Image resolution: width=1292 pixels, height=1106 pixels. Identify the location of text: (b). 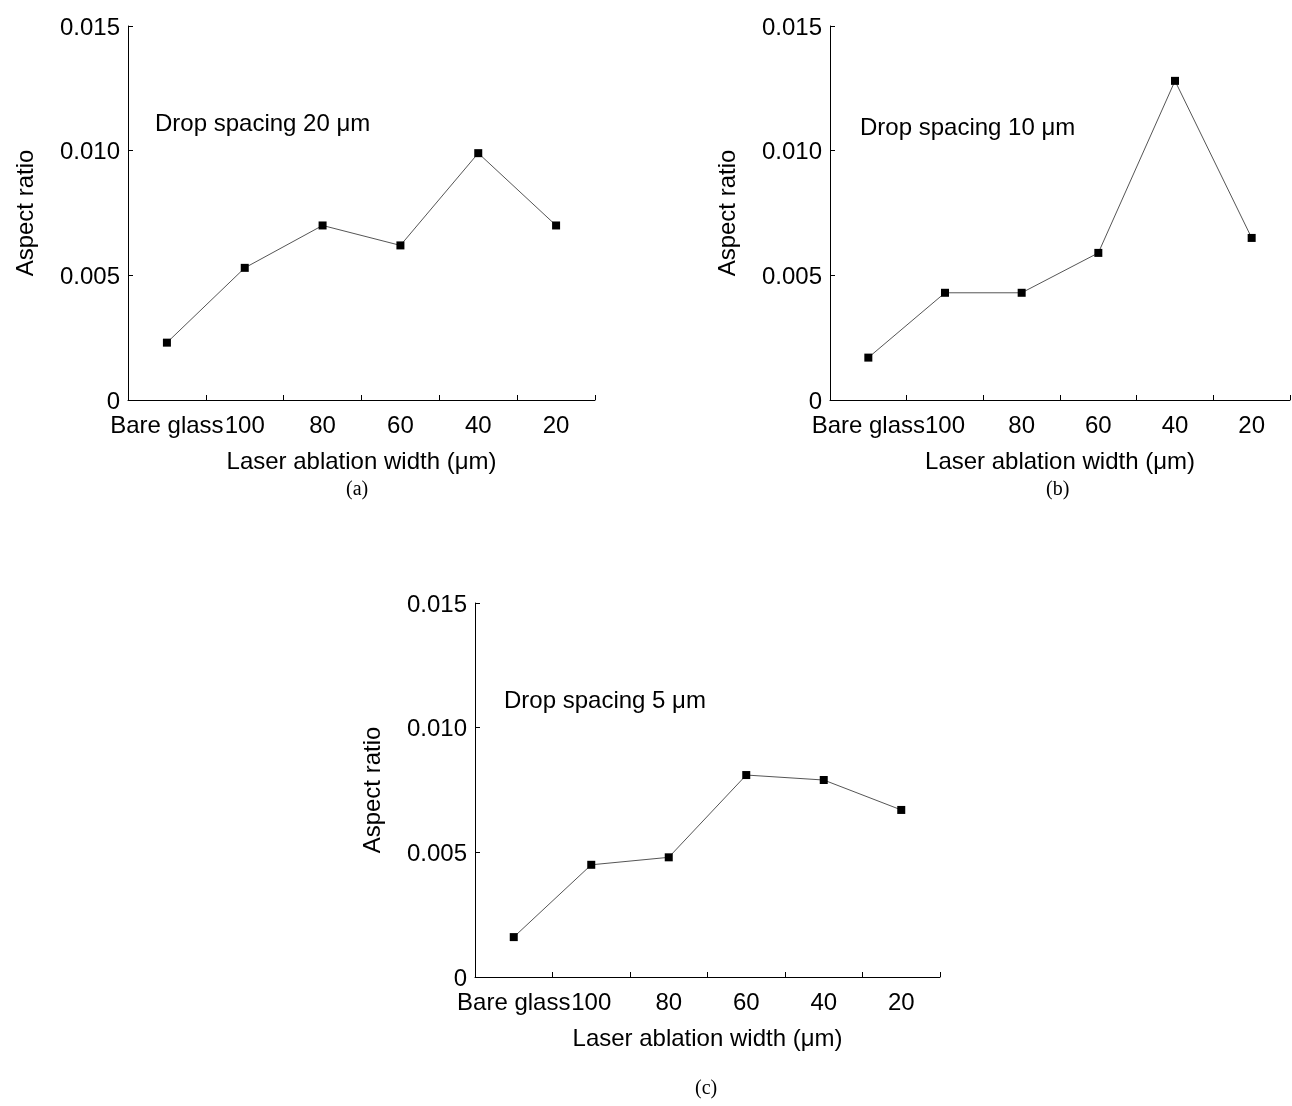
(1058, 488).